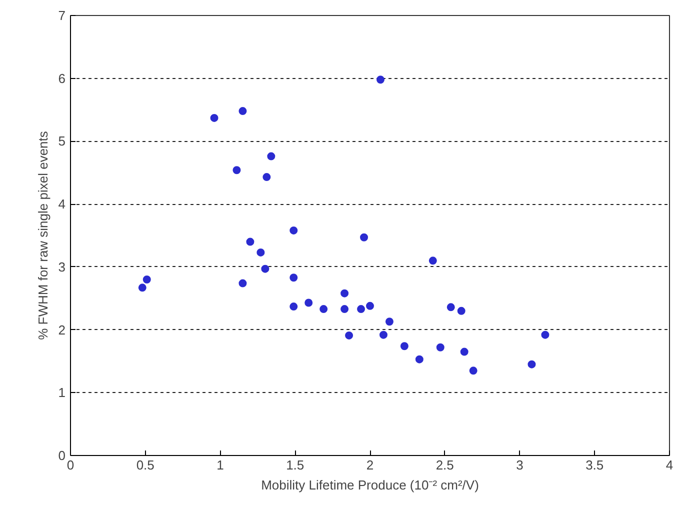 The image size is (684, 515). Describe the element at coordinates (42, 235) in the screenshot. I see `y-axis-title: % FWHM for raw single pixel events` at that location.